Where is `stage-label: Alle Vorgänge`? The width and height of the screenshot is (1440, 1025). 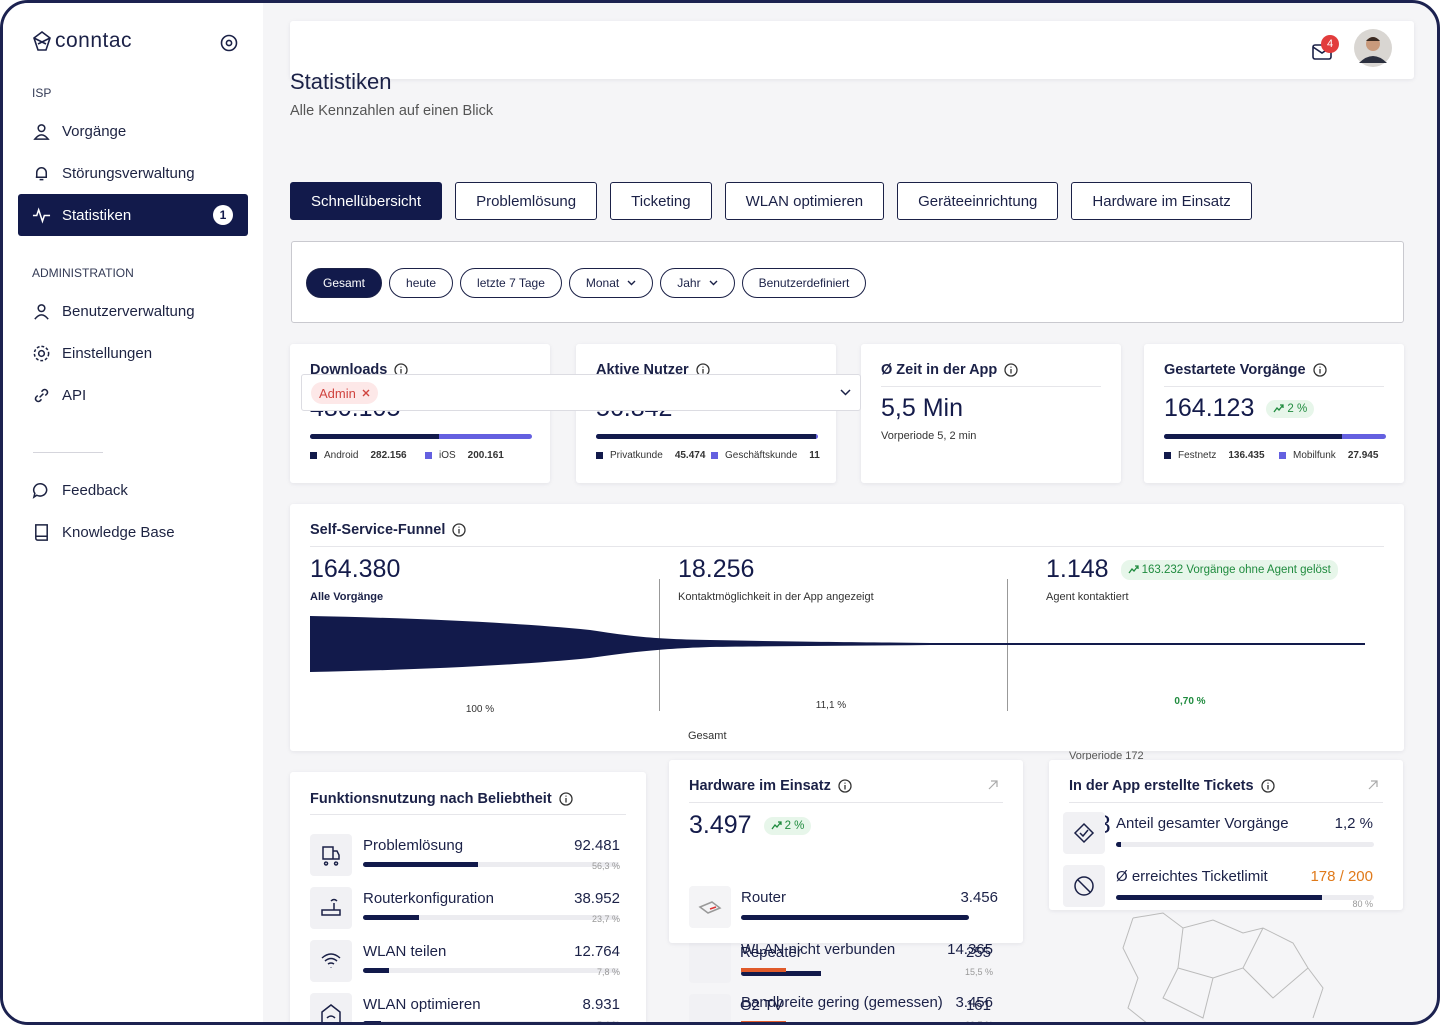
stage-label: Alle Vorgänge is located at coordinates (347, 597).